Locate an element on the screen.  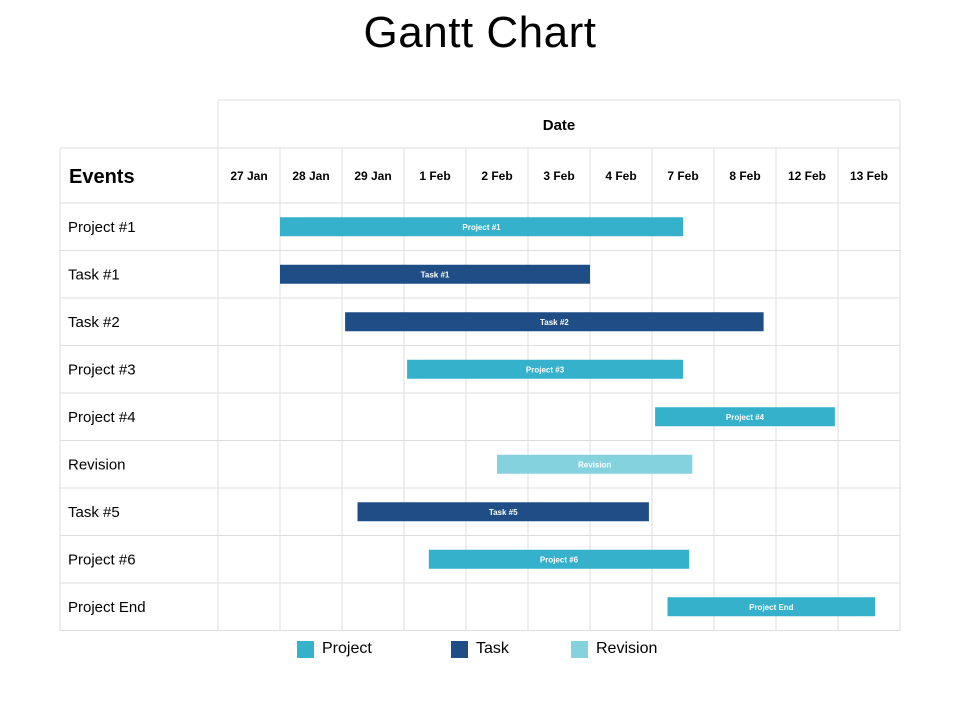
date-tick-label: 7 Feb is located at coordinates (682, 176).